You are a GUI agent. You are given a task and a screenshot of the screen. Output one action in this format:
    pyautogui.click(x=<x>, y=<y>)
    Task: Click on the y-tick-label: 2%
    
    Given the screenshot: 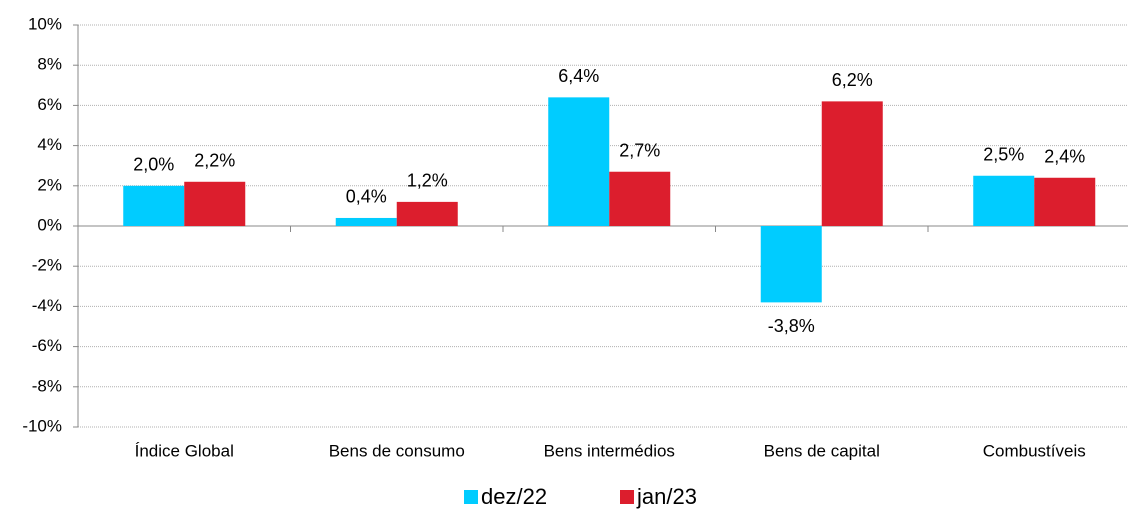 What is the action you would take?
    pyautogui.click(x=49, y=184)
    